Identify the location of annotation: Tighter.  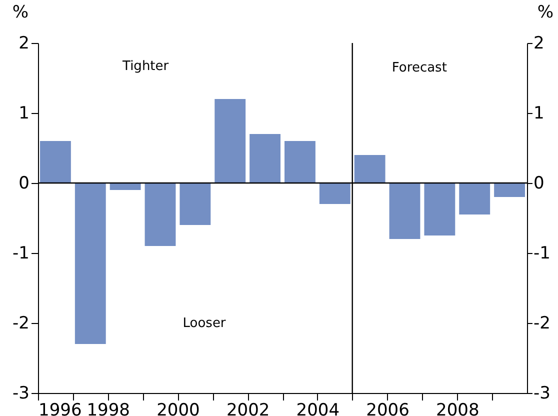
(146, 66).